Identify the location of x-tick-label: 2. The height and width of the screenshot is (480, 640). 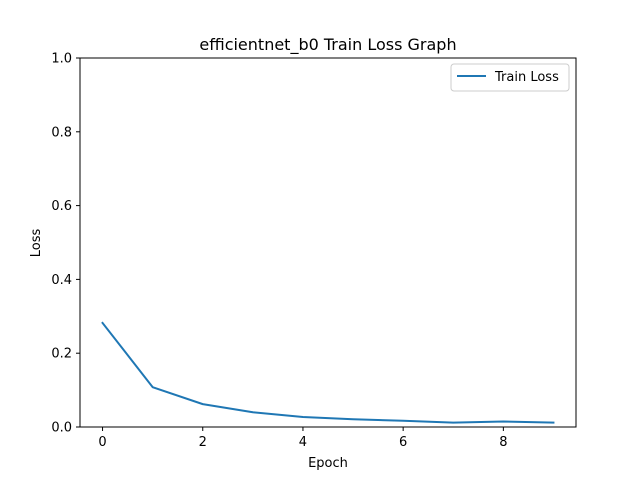
(203, 442).